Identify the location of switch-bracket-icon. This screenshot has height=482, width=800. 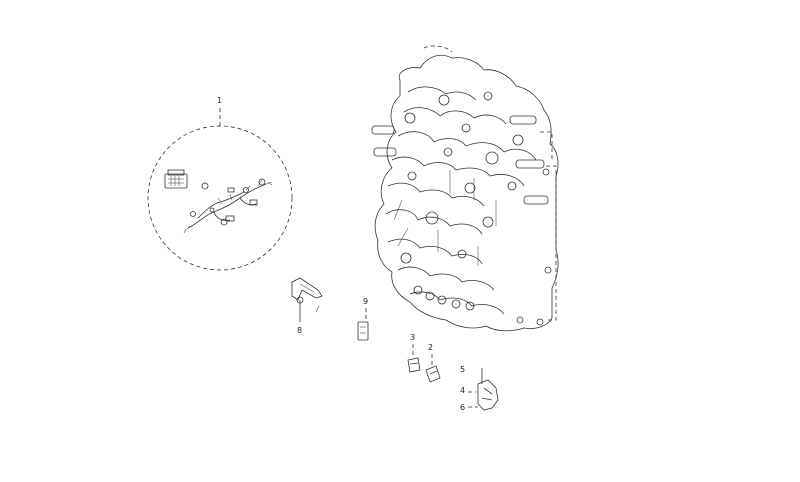
(488, 395).